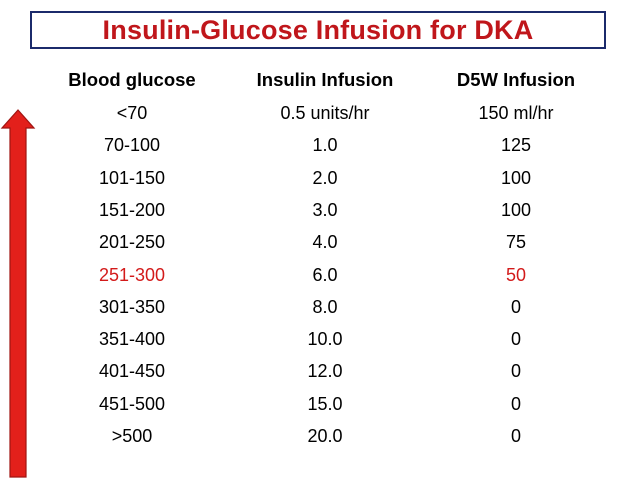 This screenshot has height=479, width=638. I want to click on cell-blood-glucose: 151-200, so click(132, 209).